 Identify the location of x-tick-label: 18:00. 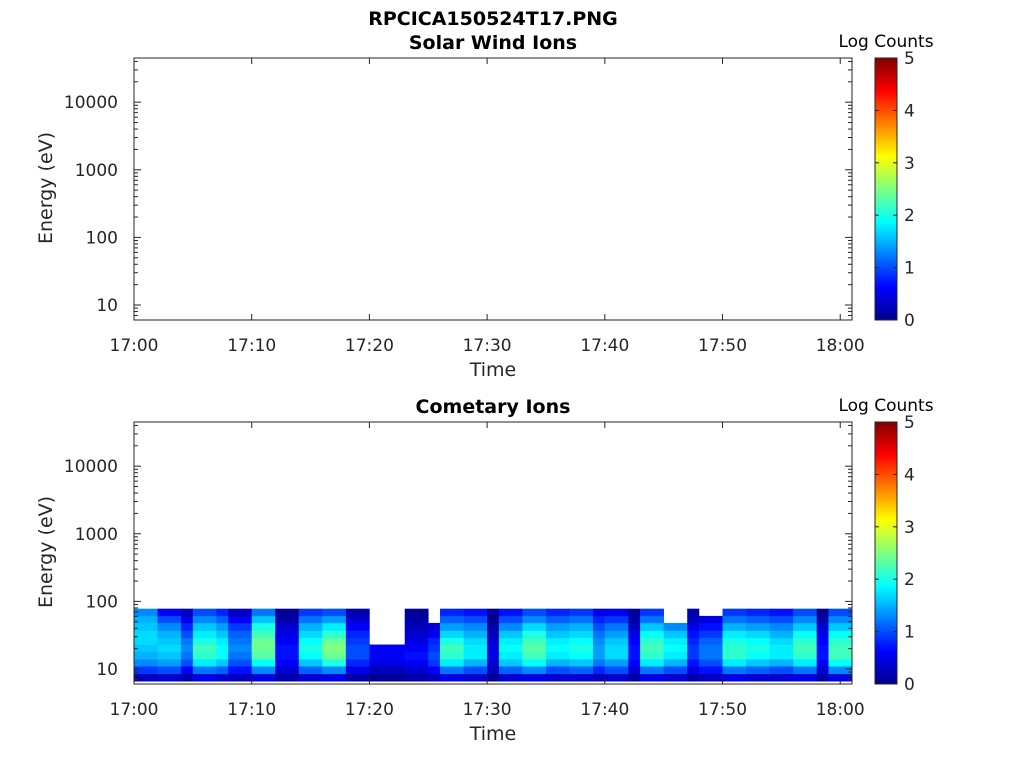
(840, 346).